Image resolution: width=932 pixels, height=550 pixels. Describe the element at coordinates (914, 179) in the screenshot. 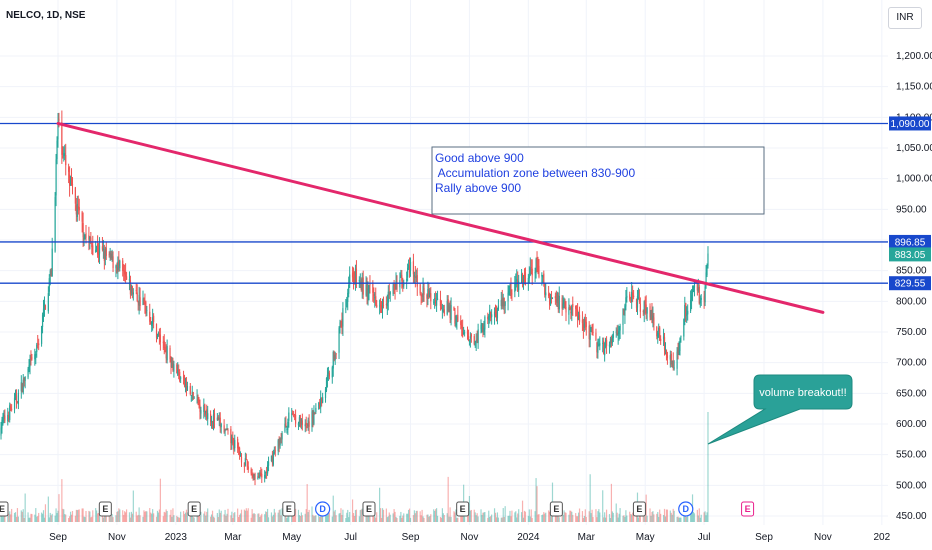

I see `y-tick-label: 1,000.00` at that location.